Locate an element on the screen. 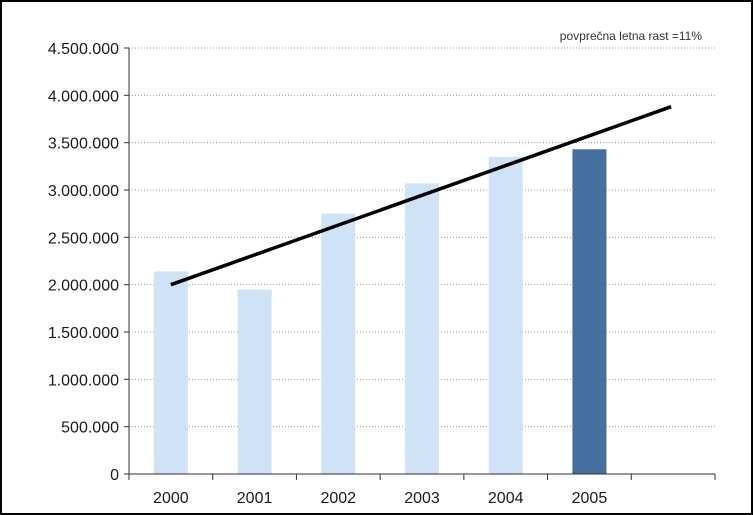  bar-2001 is located at coordinates (254, 381).